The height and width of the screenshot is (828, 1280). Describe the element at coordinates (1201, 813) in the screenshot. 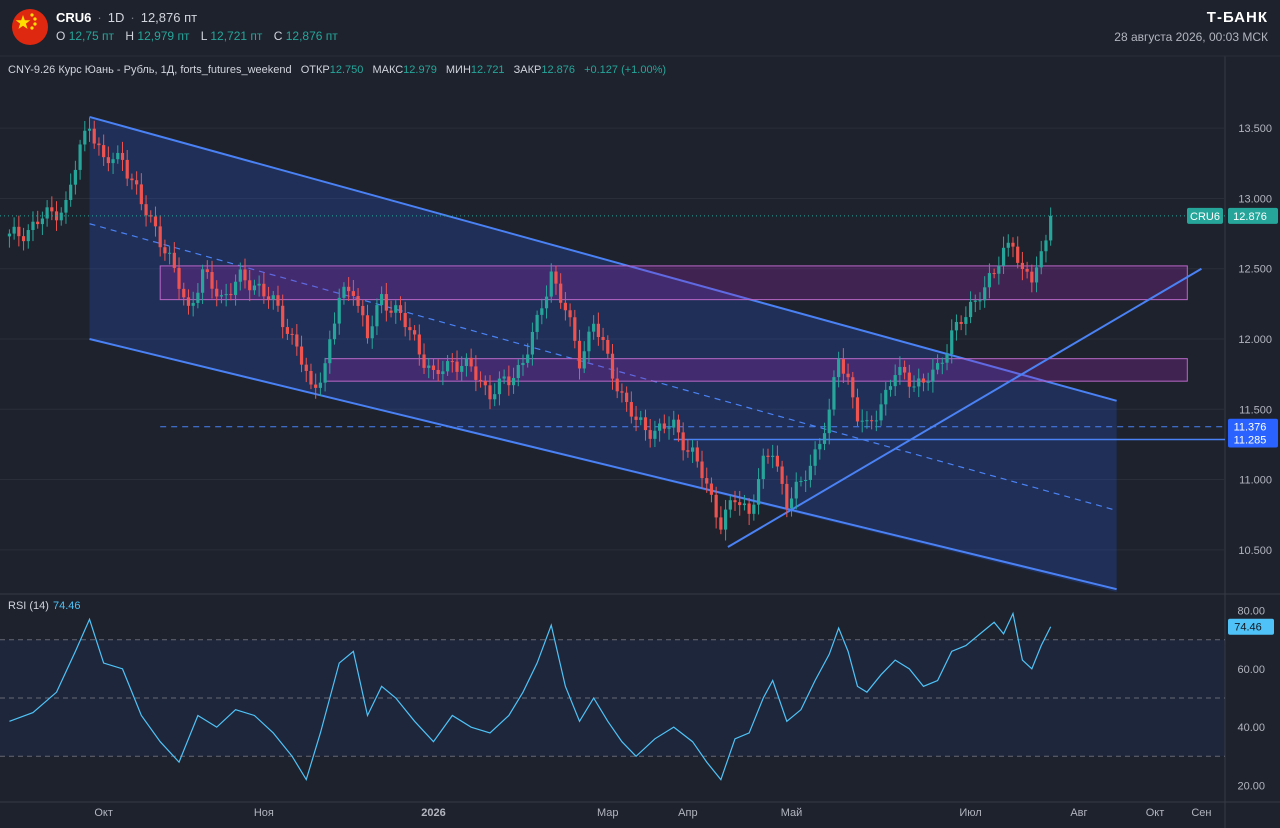

I see `time-tick-label-8: Сен` at that location.